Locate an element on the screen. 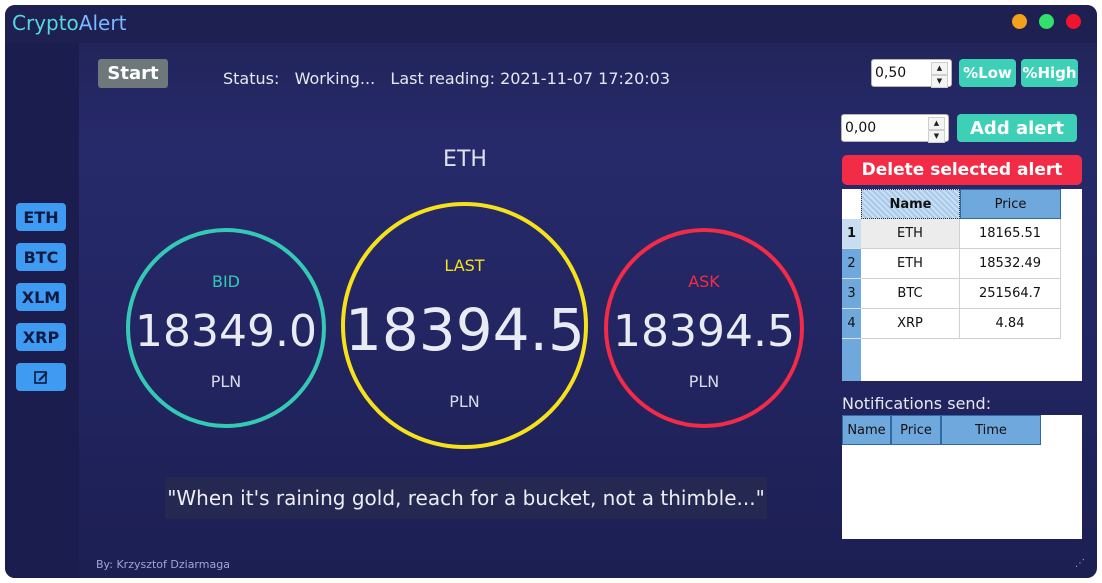  table-cell-price: 18165.51 is located at coordinates (1010, 234).